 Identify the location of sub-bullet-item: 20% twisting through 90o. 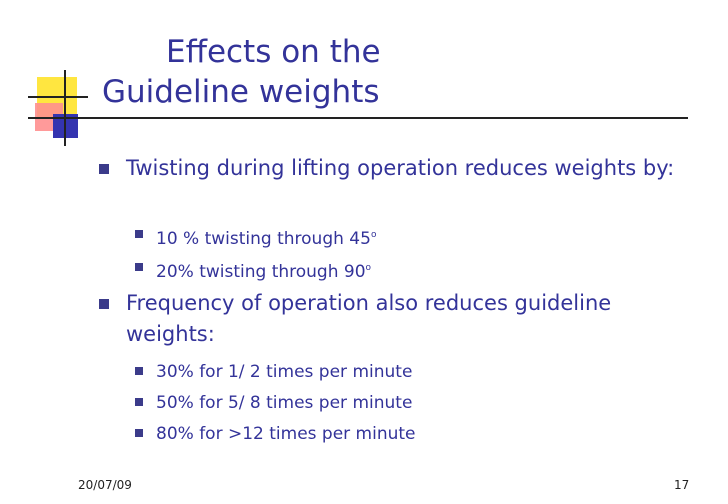
(405, 270).